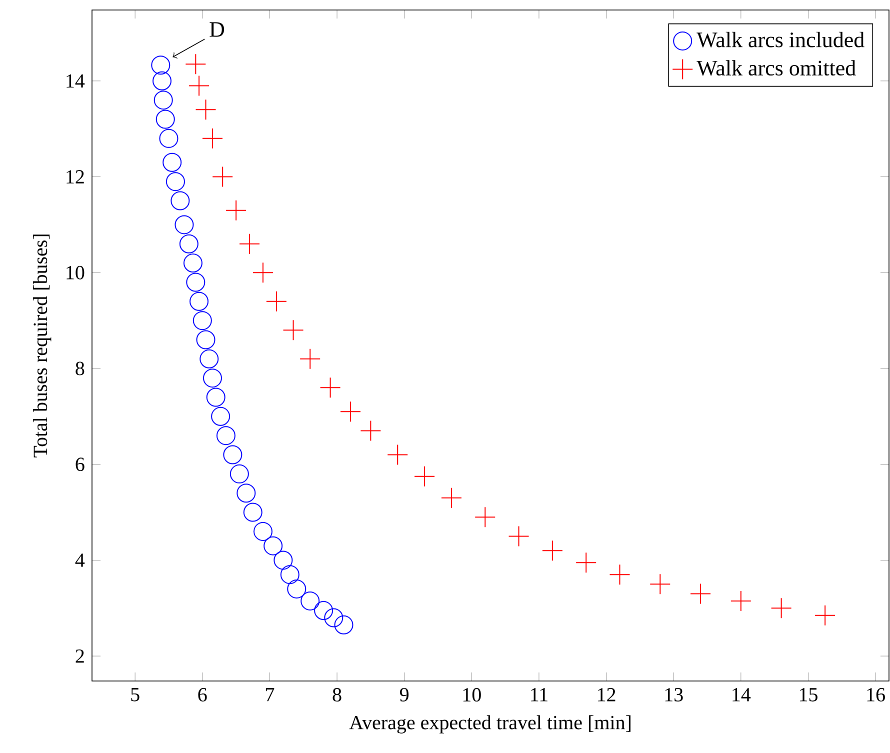 This screenshot has width=890, height=753. Describe the element at coordinates (80, 465) in the screenshot. I see `y-tick-label: 6` at that location.